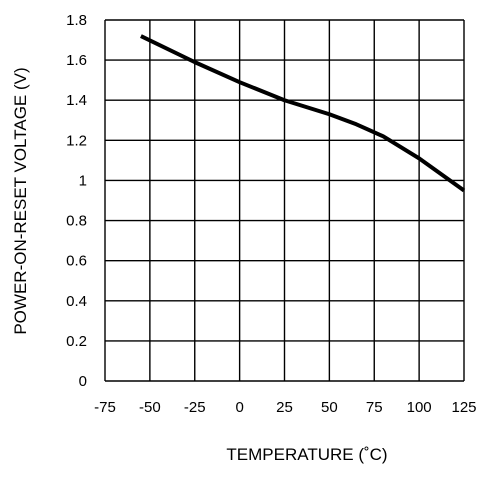 The image size is (489, 480). Describe the element at coordinates (76, 221) in the screenshot. I see `y-tick-label: 0.8` at that location.